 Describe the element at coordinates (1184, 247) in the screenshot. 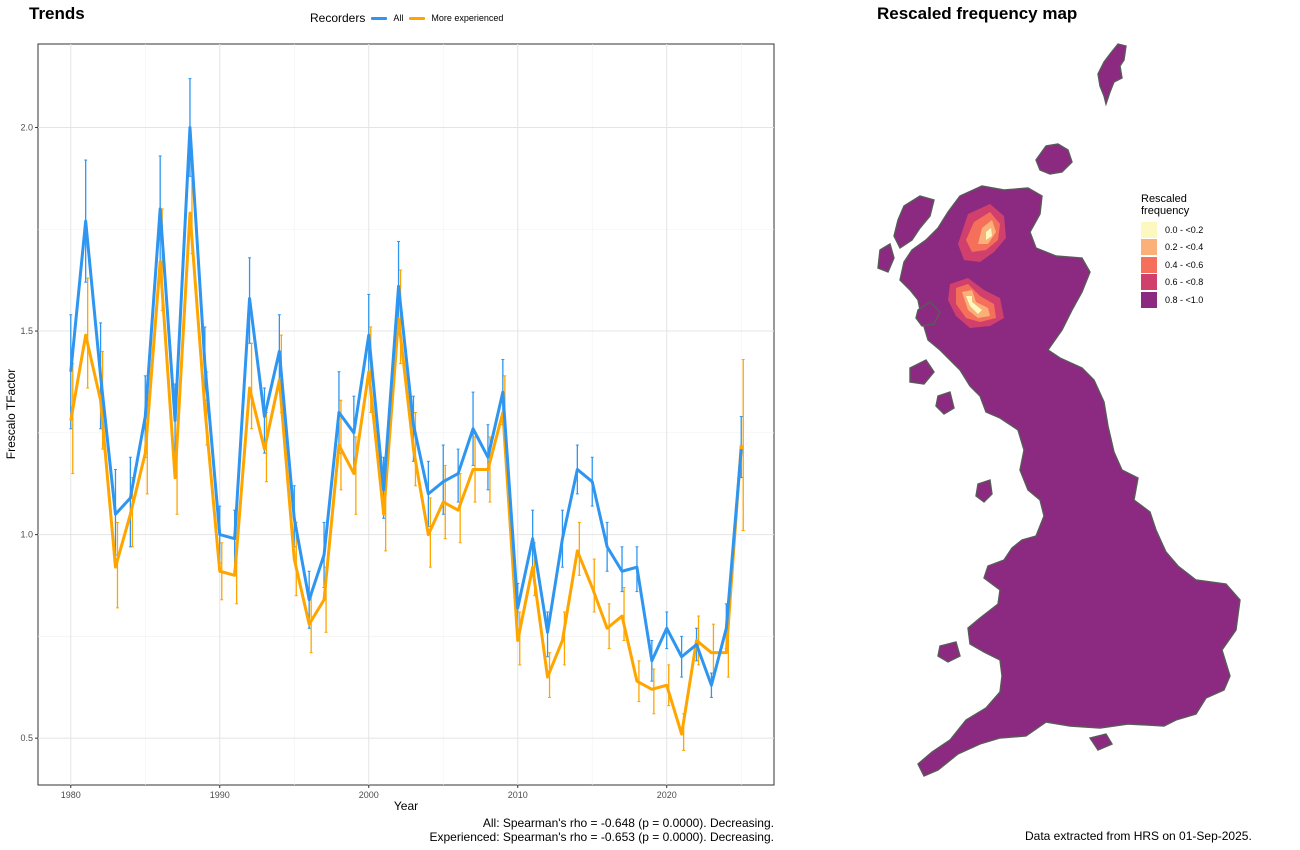

I see `map-legend-label: 0.2 - <0.4` at that location.